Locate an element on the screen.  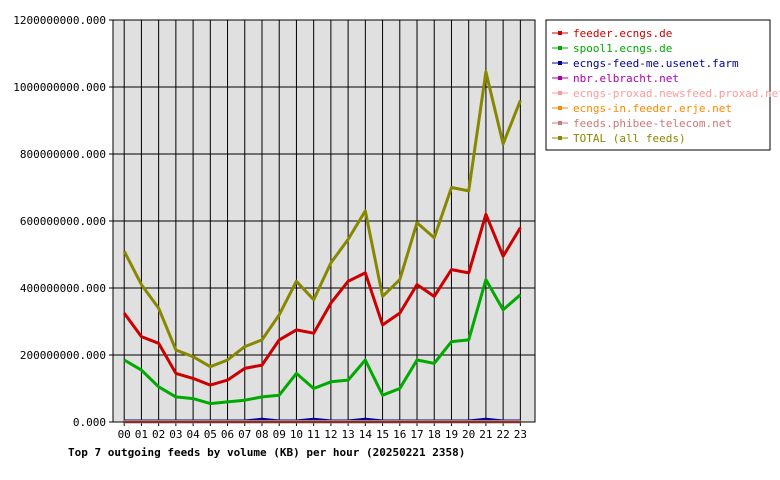
y-tick-label: 200000000.000 is located at coordinates (63, 355).